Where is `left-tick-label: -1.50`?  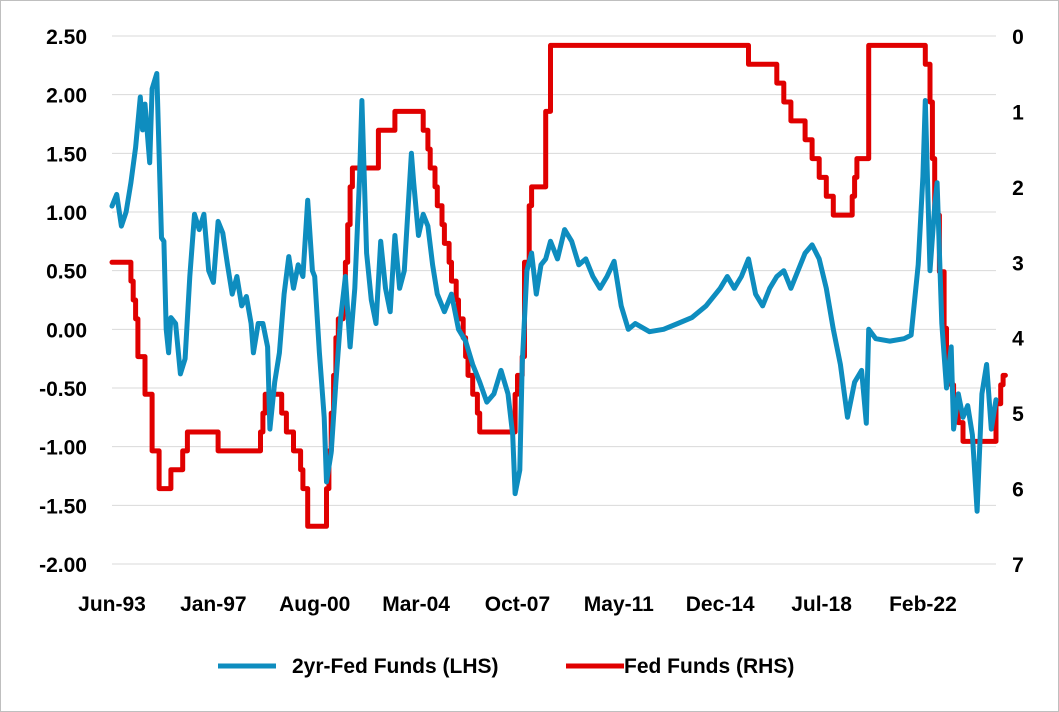 left-tick-label: -1.50 is located at coordinates (63, 506).